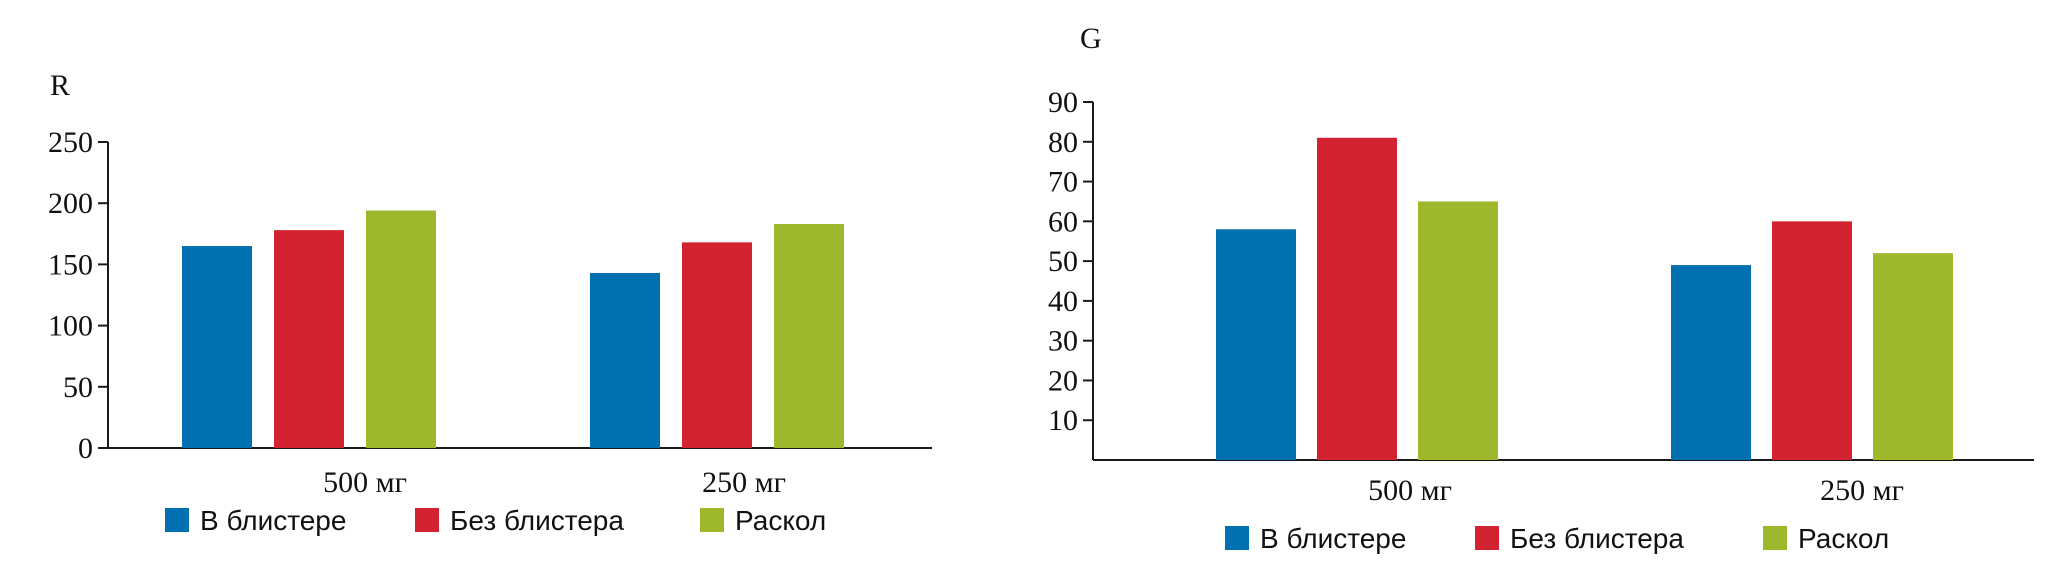  Describe the element at coordinates (1091, 38) in the screenshot. I see `y-axis-title: G` at that location.